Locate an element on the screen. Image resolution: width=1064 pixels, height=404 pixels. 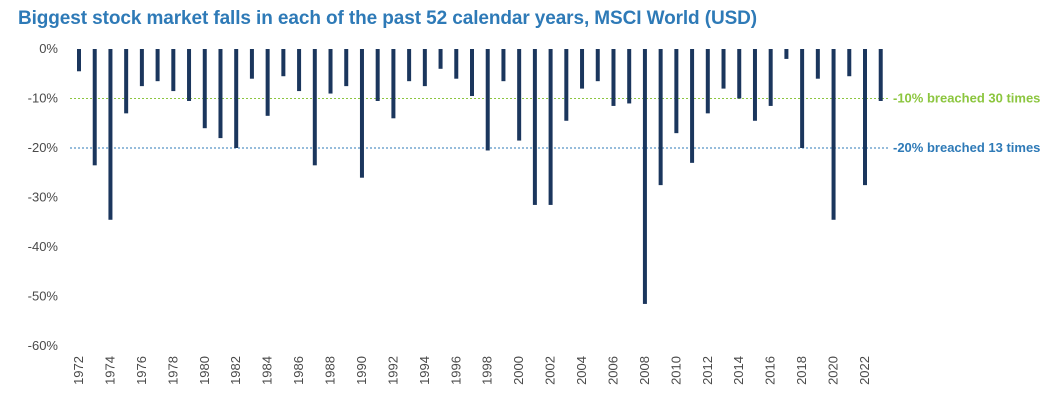
x-tick-label: 2004 is located at coordinates (581, 370).